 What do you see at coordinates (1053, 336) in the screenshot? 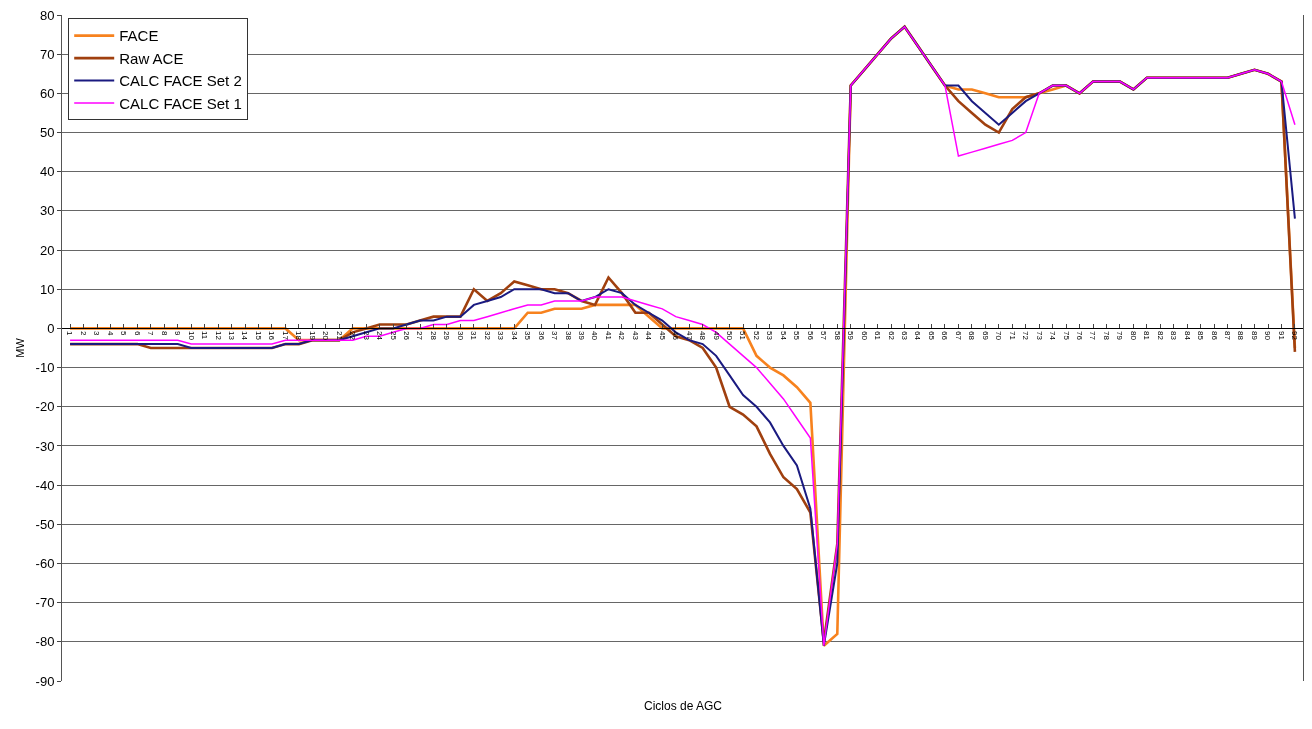
I see `x-tick-label: 74` at bounding box center [1053, 336].